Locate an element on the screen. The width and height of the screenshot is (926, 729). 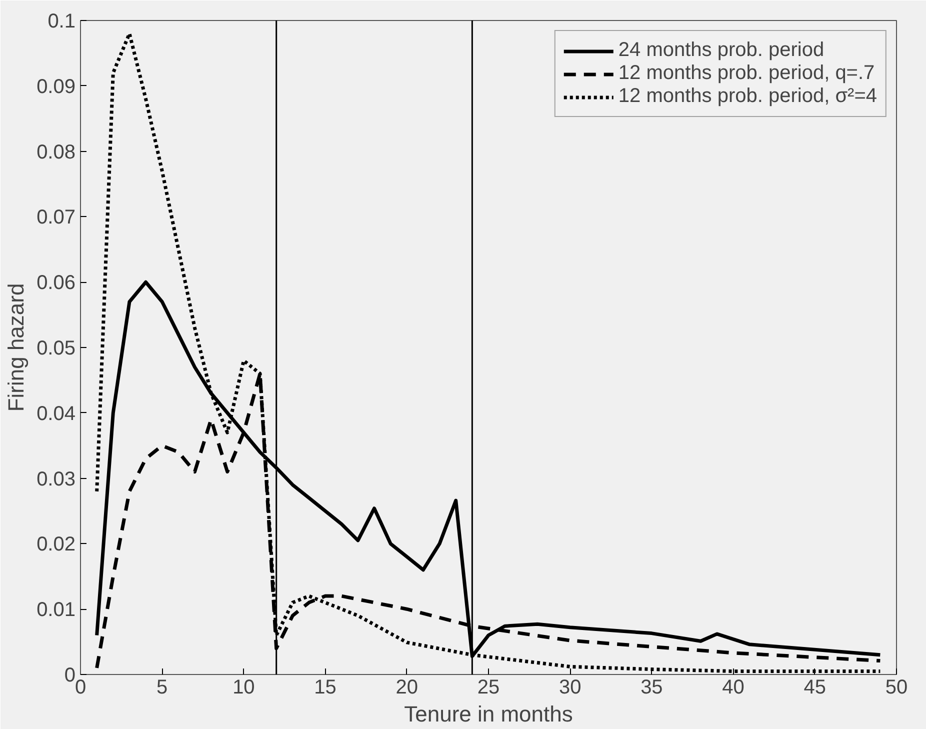
y-tick-label: 0.07 is located at coordinates (56, 217).